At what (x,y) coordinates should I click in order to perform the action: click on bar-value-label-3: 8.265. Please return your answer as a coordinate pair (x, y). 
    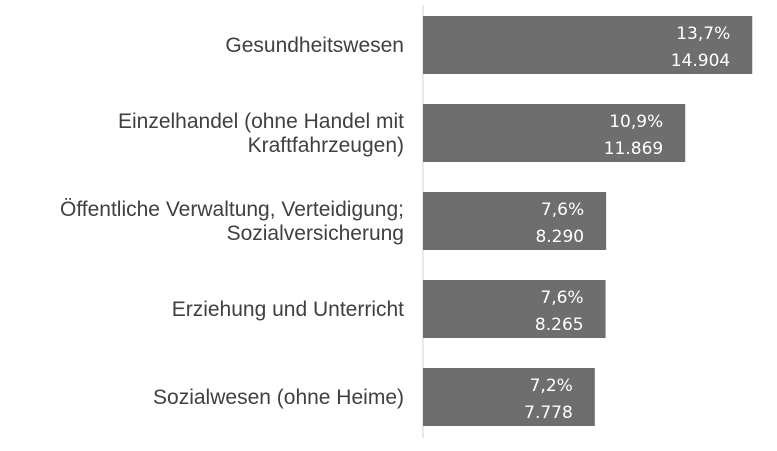
    Looking at the image, I should click on (559, 325).